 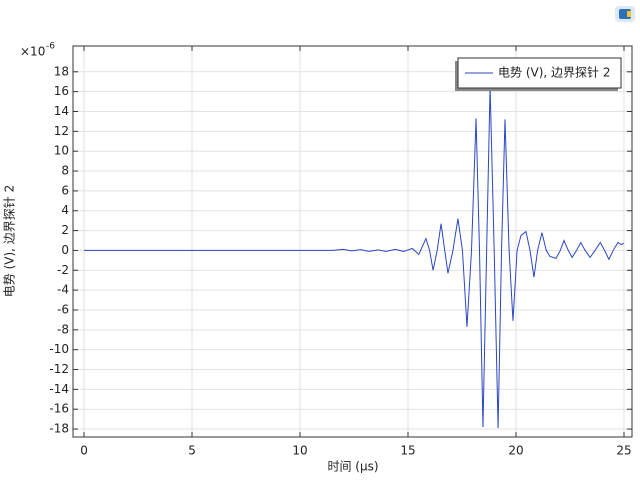 What do you see at coordinates (625, 14) in the screenshot?
I see `app-logo` at bounding box center [625, 14].